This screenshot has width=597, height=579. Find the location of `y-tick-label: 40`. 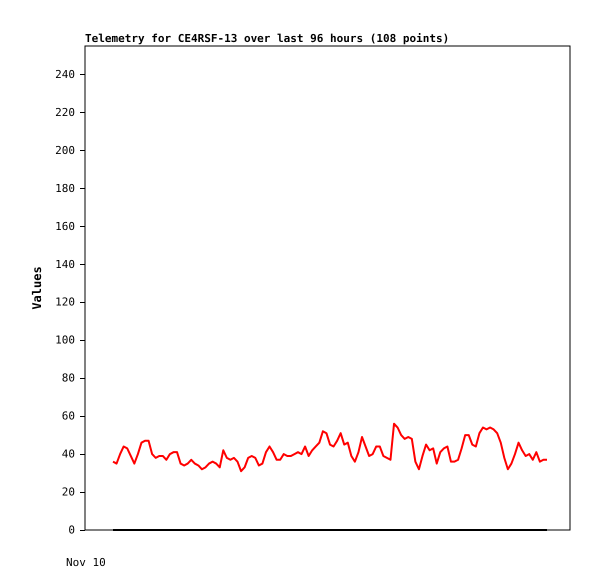

y-tick-label: 40 is located at coordinates (68, 454).